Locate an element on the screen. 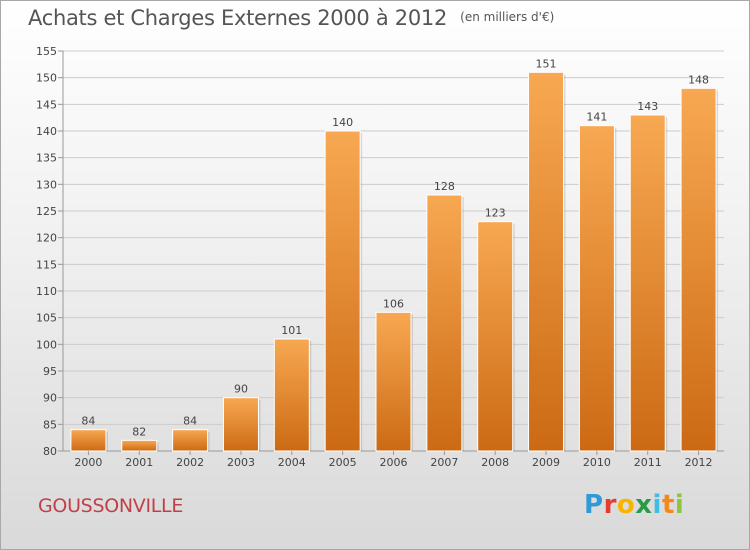 Image resolution: width=750 pixels, height=550 pixels. x-tick-label-2012: 2012 is located at coordinates (699, 462).